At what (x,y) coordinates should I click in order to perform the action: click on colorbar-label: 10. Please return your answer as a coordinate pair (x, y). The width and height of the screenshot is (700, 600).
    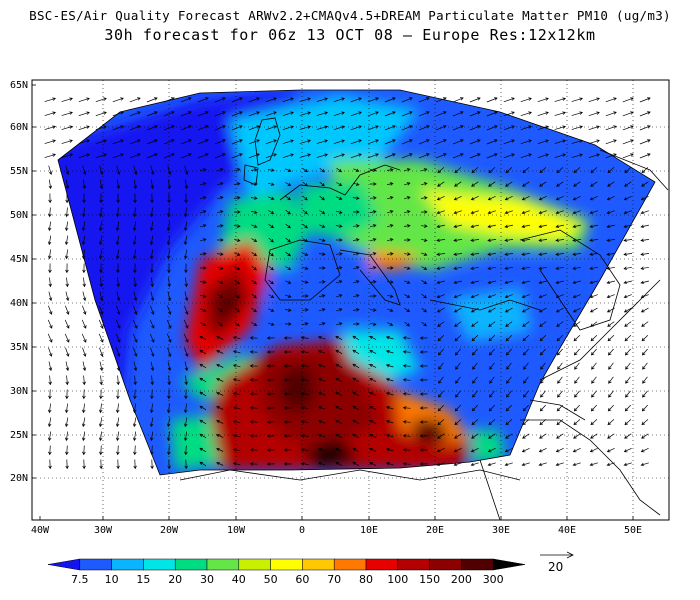
    Looking at the image, I should click on (112, 579).